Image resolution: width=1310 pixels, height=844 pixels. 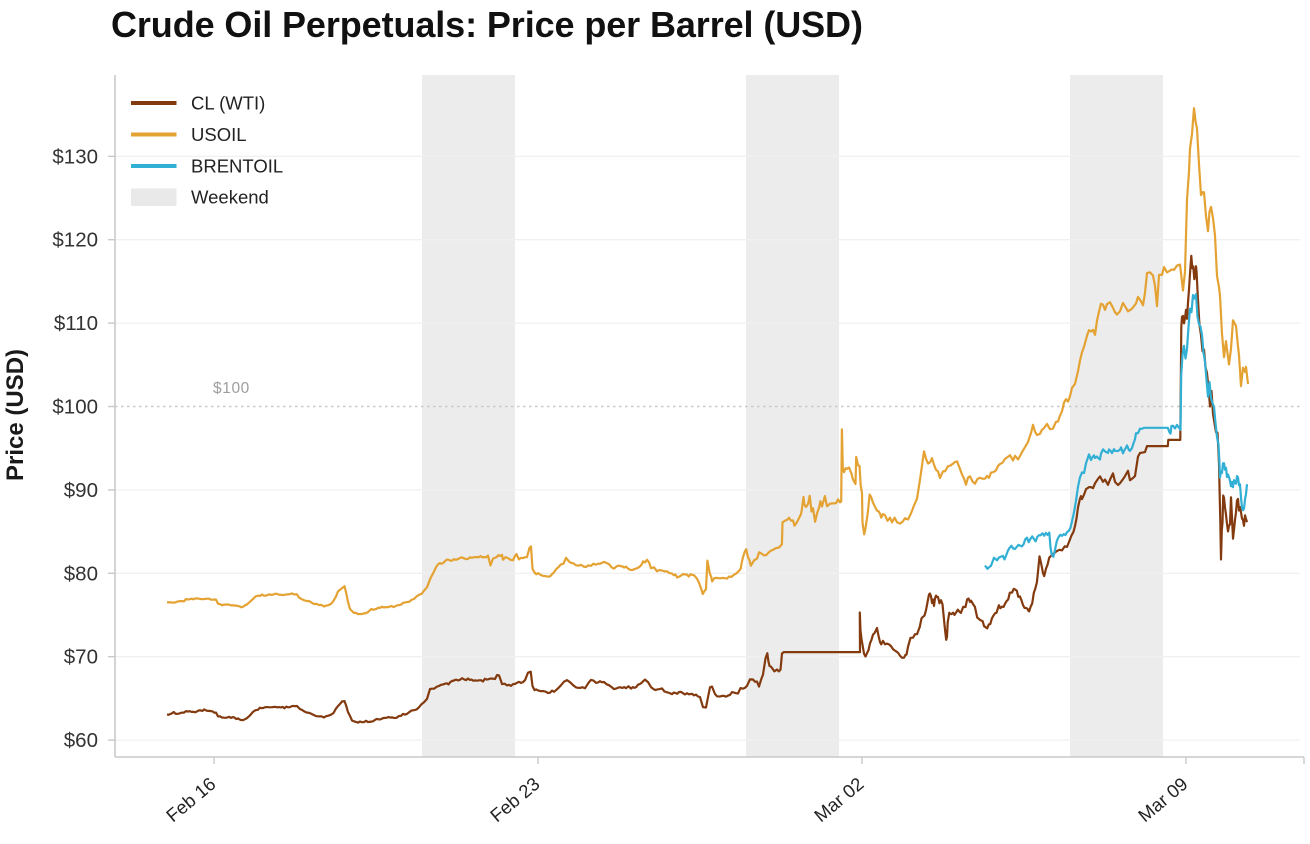 I want to click on svg-text: BRENTOIL, so click(x=237, y=166).